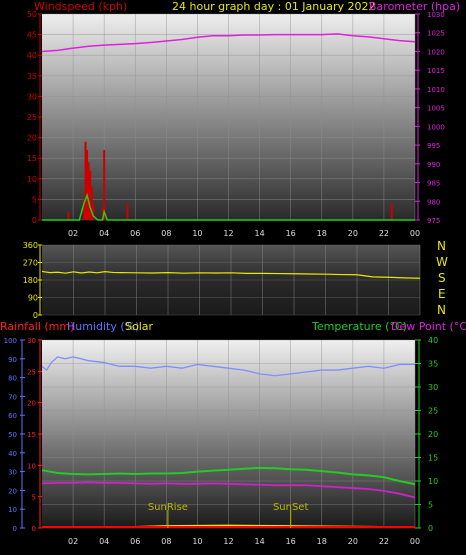 Image resolution: width=466 pixels, height=555 pixels. Describe the element at coordinates (442, 294) in the screenshot. I see `direction-label-e: E` at that location.